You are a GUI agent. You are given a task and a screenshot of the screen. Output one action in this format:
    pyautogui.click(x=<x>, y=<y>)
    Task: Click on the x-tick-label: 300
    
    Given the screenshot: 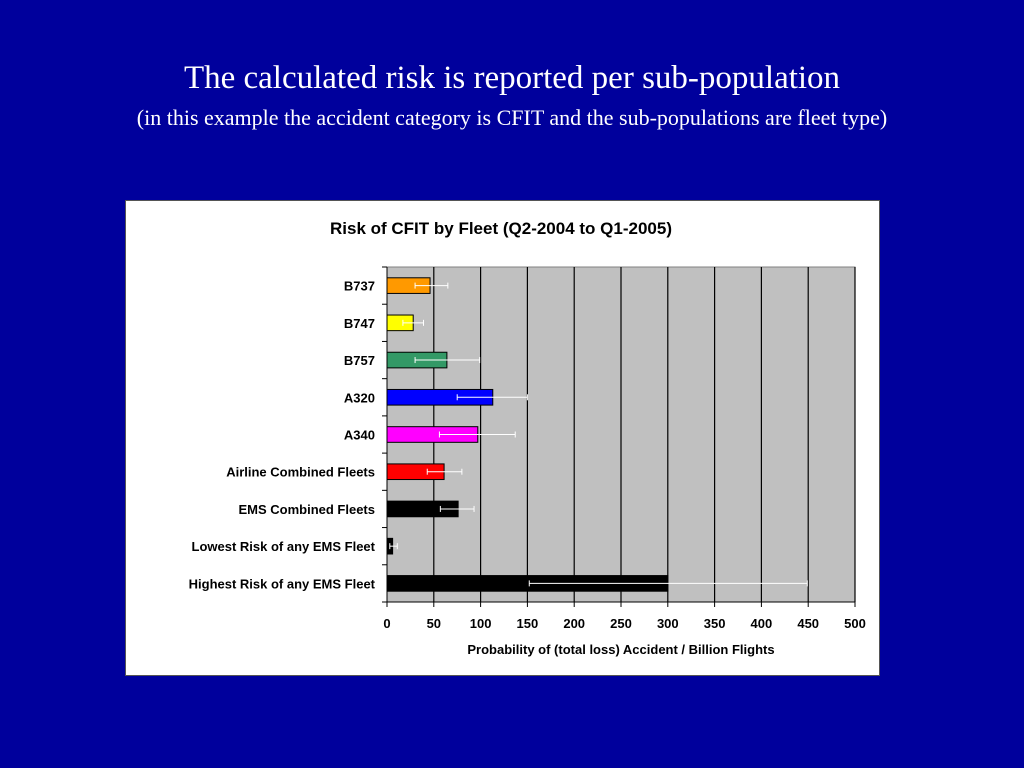 What is the action you would take?
    pyautogui.click(x=668, y=623)
    